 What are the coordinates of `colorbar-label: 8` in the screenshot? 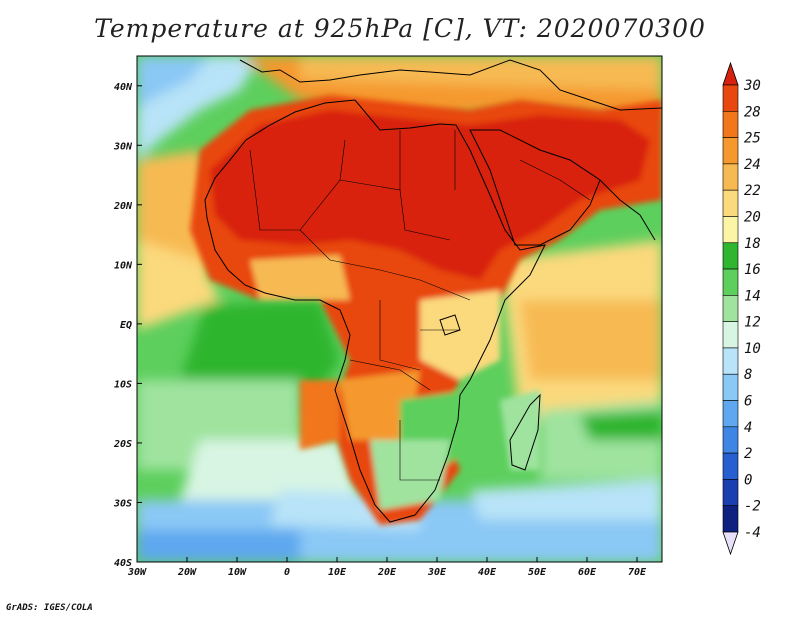 It's located at (748, 375).